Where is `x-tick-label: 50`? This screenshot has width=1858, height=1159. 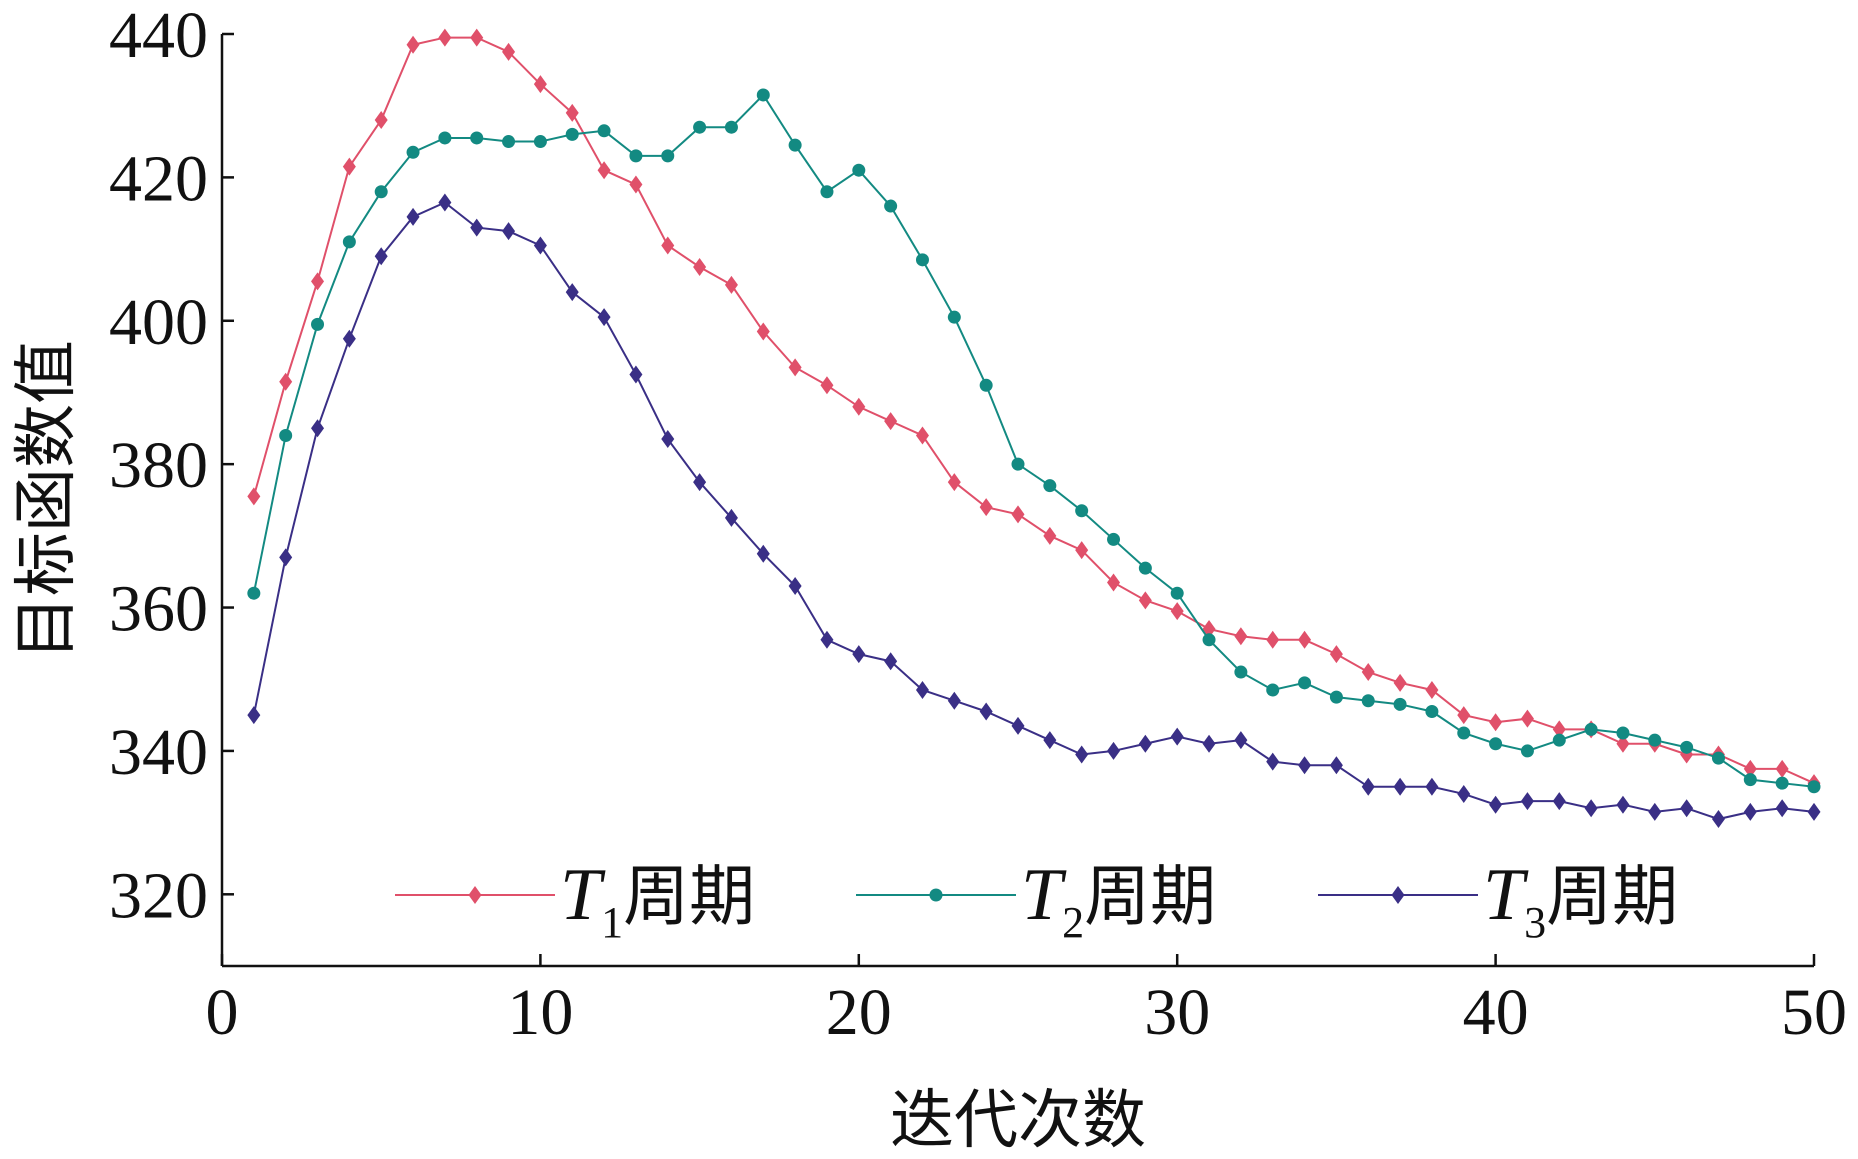 x-tick-label: 50 is located at coordinates (1814, 1012).